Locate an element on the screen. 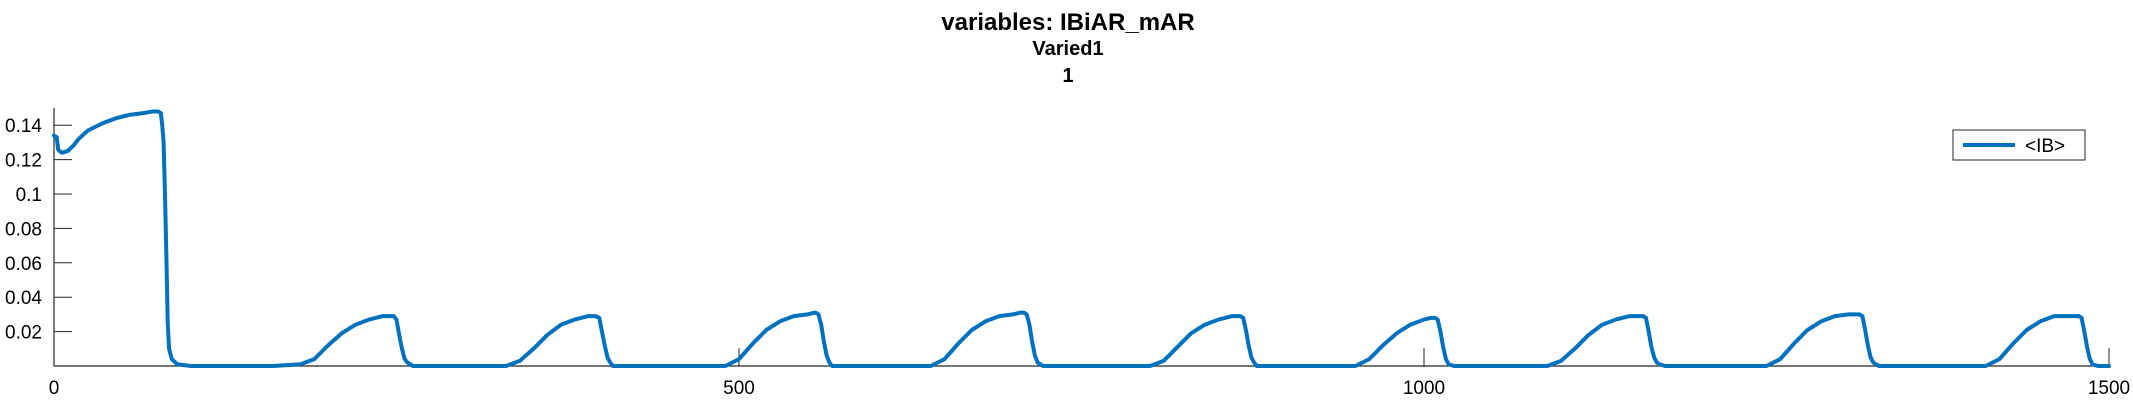 The height and width of the screenshot is (405, 2133). y-tick-label: 0.06 is located at coordinates (23, 264).